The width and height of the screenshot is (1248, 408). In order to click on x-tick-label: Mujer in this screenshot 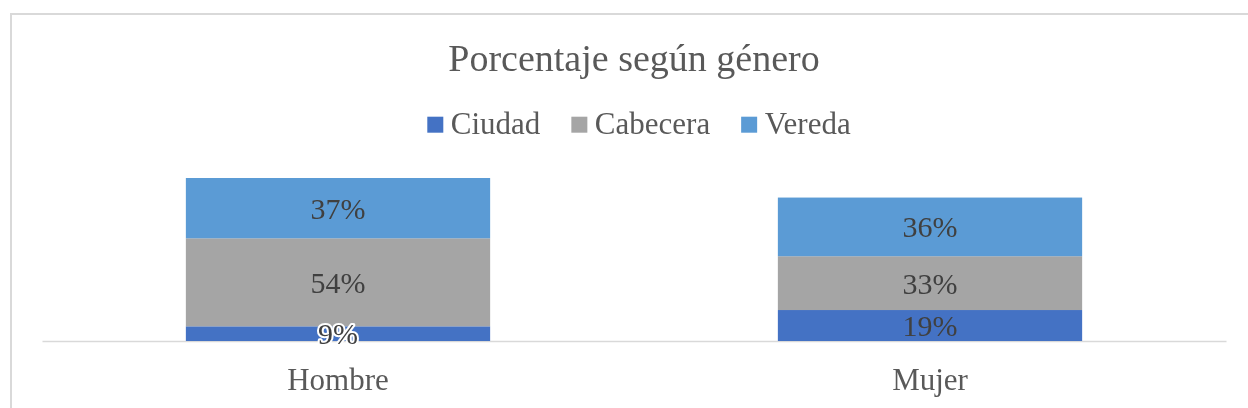, I will do `click(930, 380)`.